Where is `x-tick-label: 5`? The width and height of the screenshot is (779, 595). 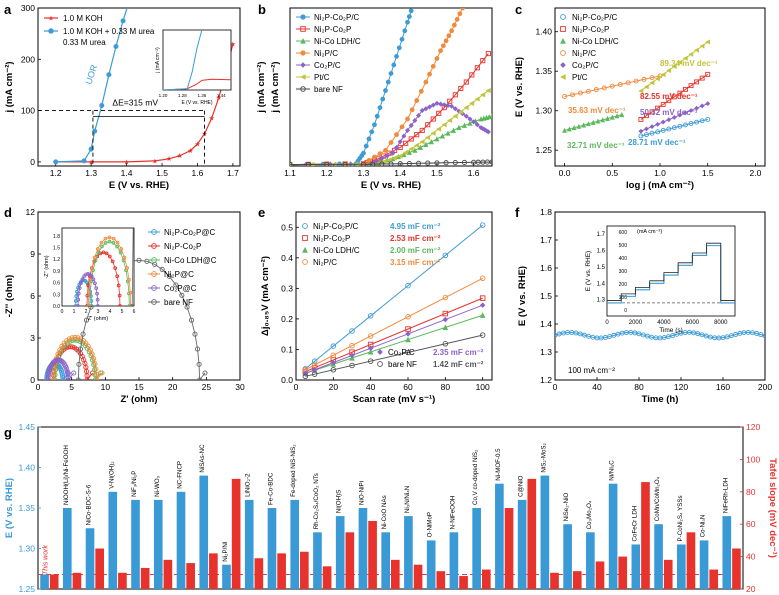
x-tick-label: 5 is located at coordinates (71, 387).